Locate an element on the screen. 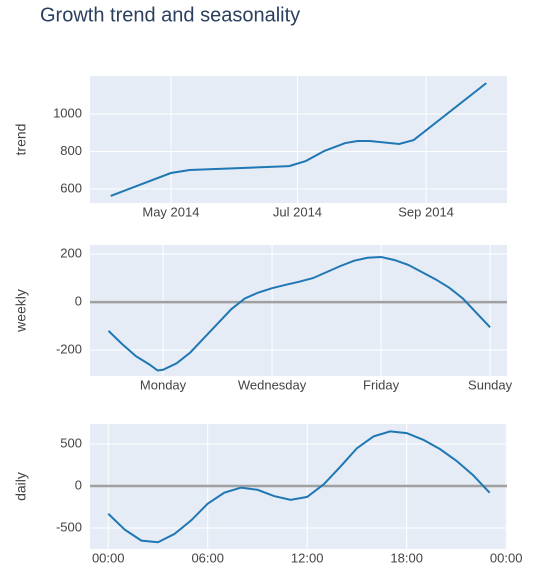 This screenshot has width=537, height=586. y-tick-label: -200 is located at coordinates (69, 349).